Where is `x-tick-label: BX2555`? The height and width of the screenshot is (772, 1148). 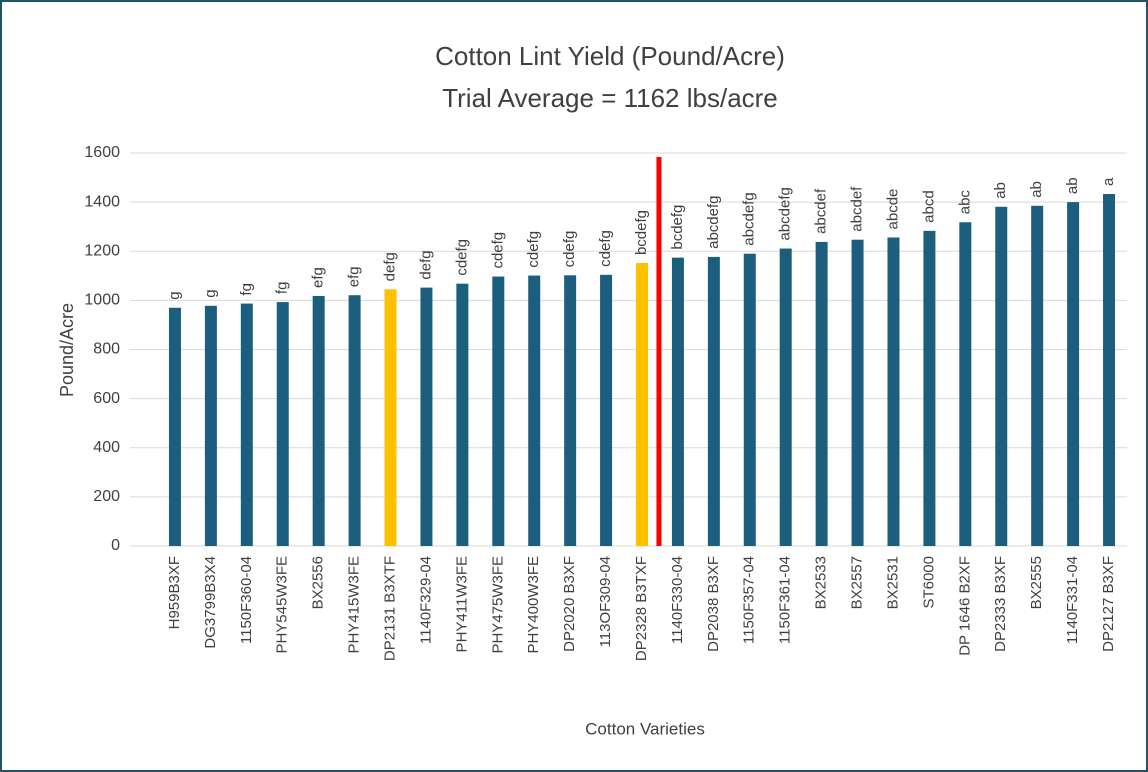
x-tick-label: BX2555 is located at coordinates (1036, 582).